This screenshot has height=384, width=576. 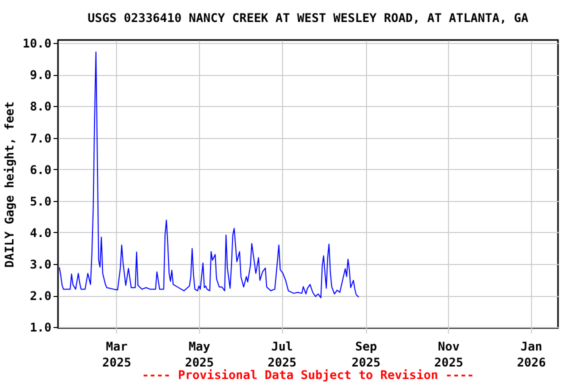 I want to click on x-tick-label: Jul 2025, so click(x=282, y=355).